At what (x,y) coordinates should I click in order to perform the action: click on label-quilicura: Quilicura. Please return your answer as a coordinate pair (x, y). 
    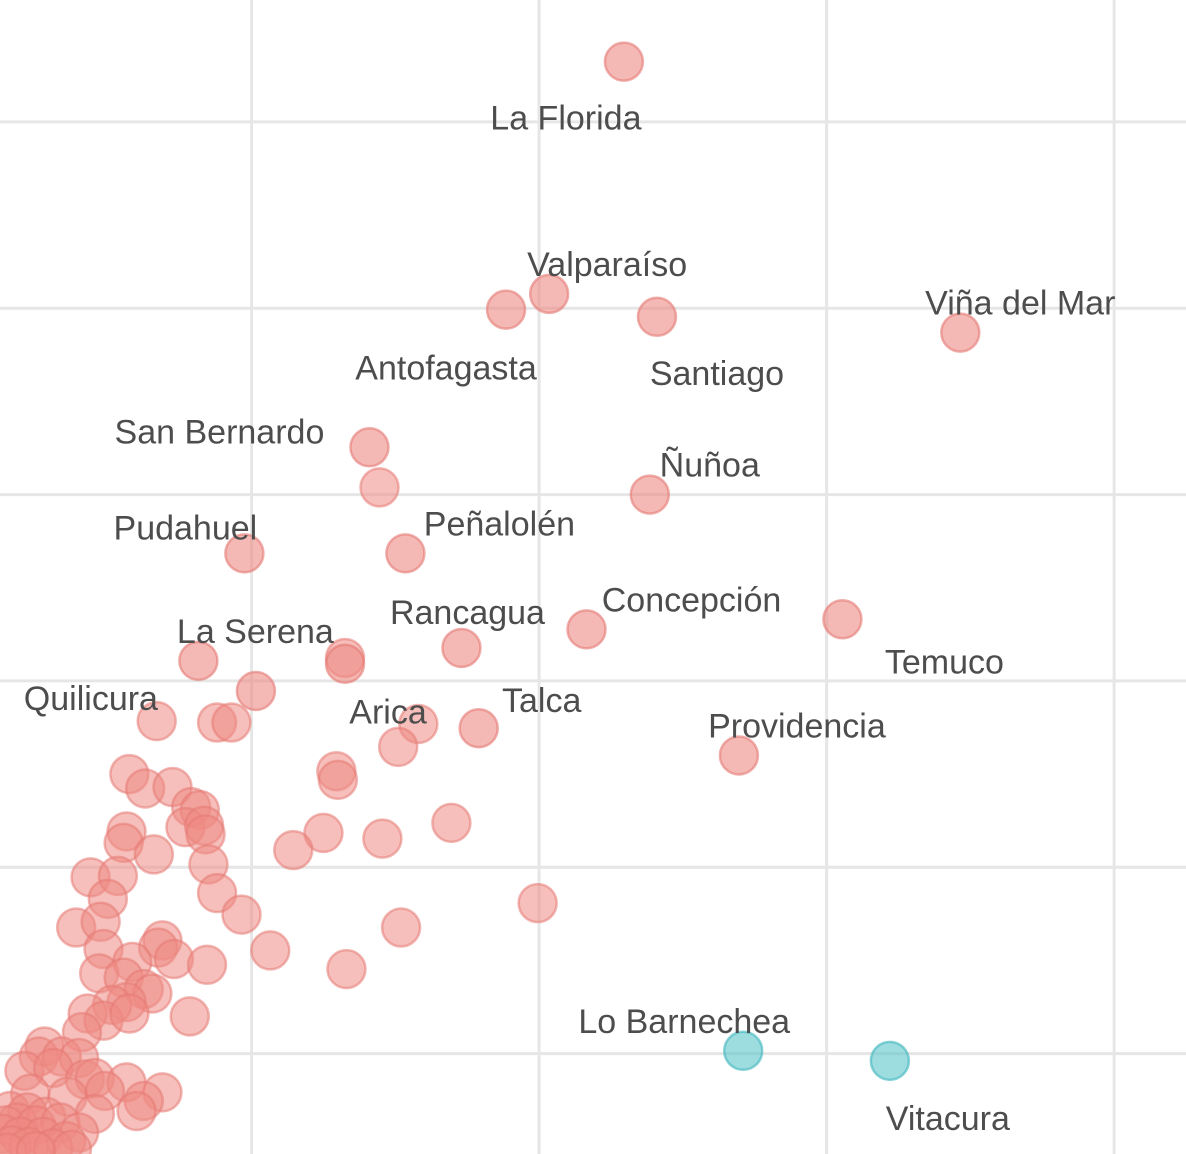
    Looking at the image, I should click on (91, 699).